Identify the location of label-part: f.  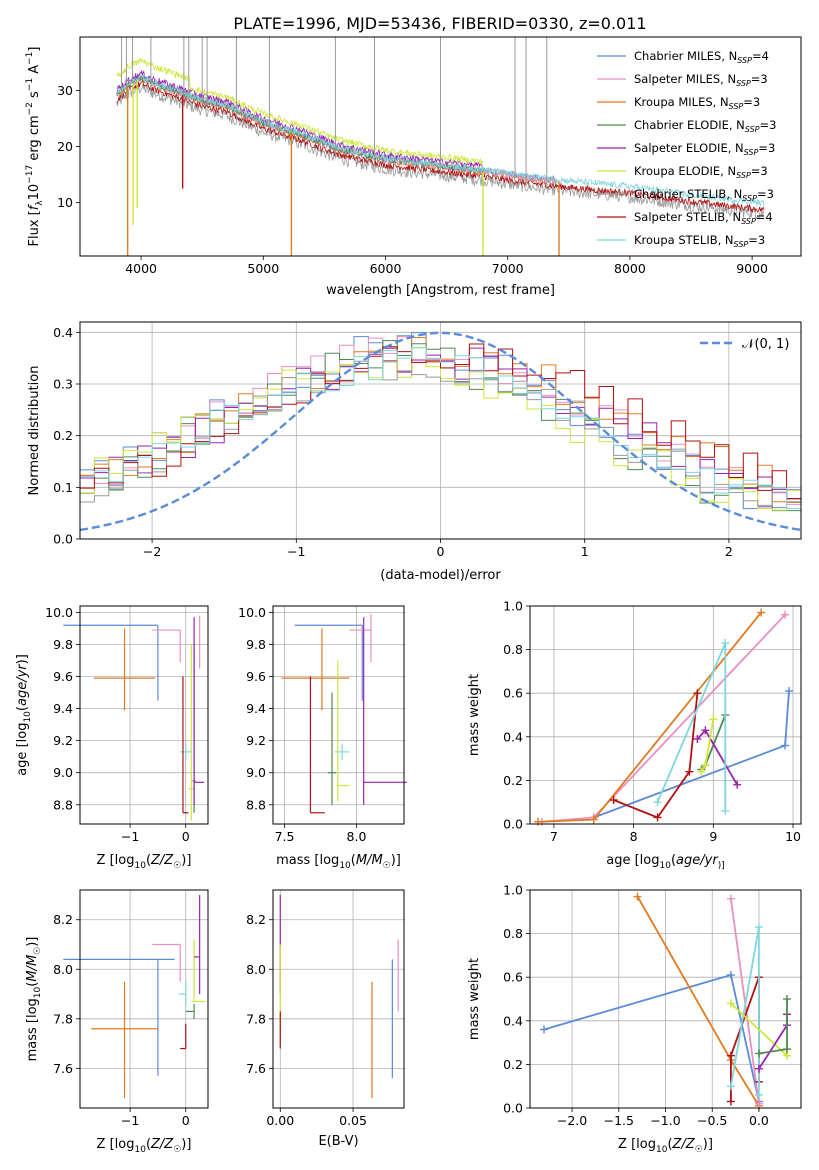
(34, 206).